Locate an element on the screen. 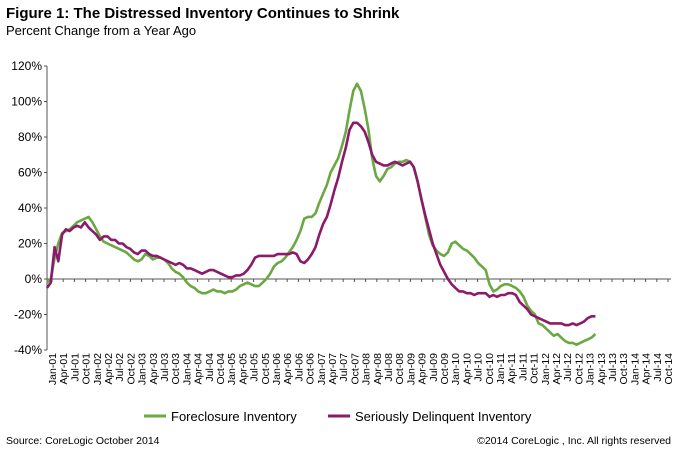  x-tick-label: Apr-09 is located at coordinates (423, 369).